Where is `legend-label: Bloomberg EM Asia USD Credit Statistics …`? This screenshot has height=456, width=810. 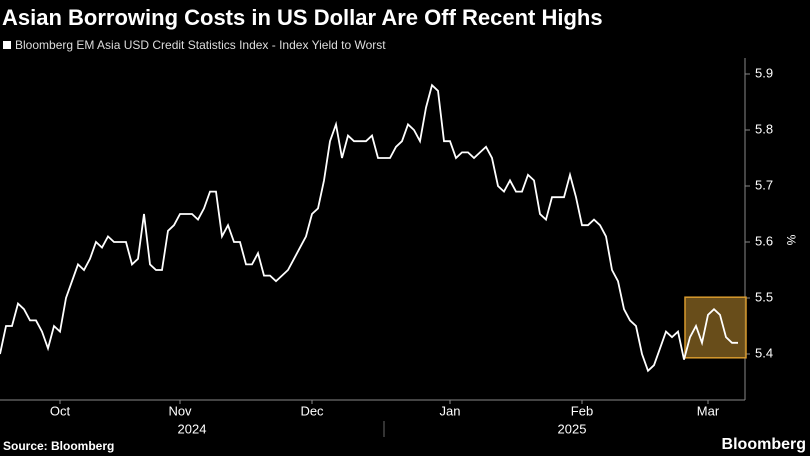 legend-label: Bloomberg EM Asia USD Credit Statistics … is located at coordinates (200, 45).